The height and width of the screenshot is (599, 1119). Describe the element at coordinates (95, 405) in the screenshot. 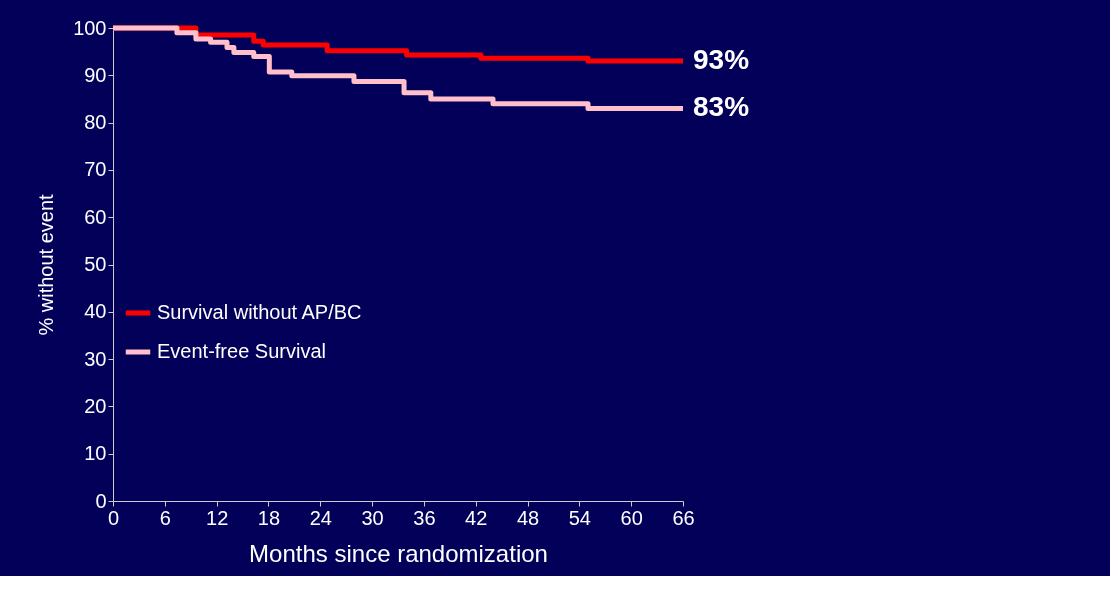

I see `y-tick-label: 20` at that location.